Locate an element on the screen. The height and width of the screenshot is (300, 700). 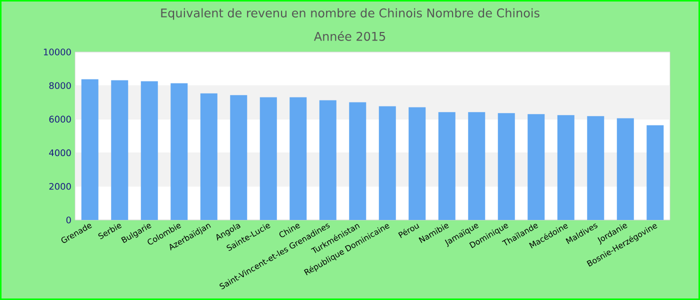
chart-title: Equivalent de revenu en nombre de Chinois Nombre de Chinois is located at coordinates (350, 14).